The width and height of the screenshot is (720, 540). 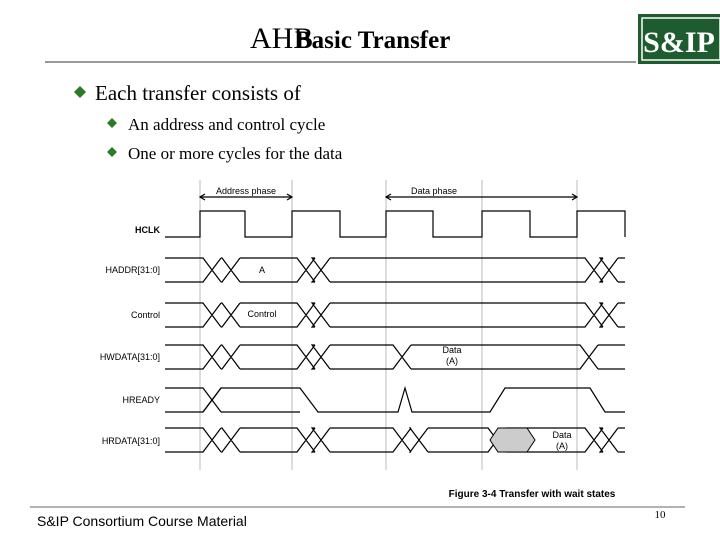 I want to click on logo-box, so click(x=679, y=39).